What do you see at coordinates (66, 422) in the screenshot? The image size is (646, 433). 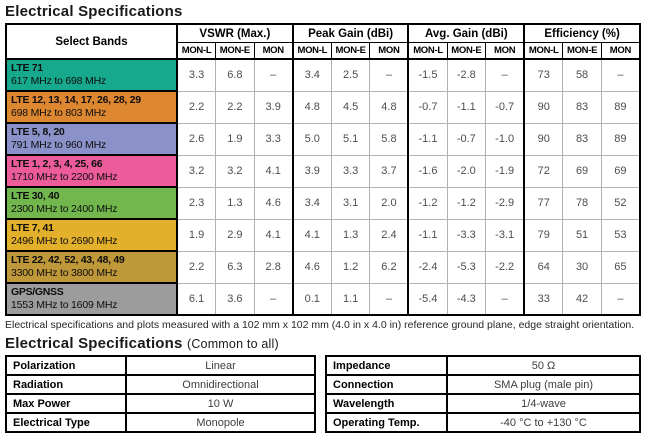 I see `spec-label: Electrical Type` at bounding box center [66, 422].